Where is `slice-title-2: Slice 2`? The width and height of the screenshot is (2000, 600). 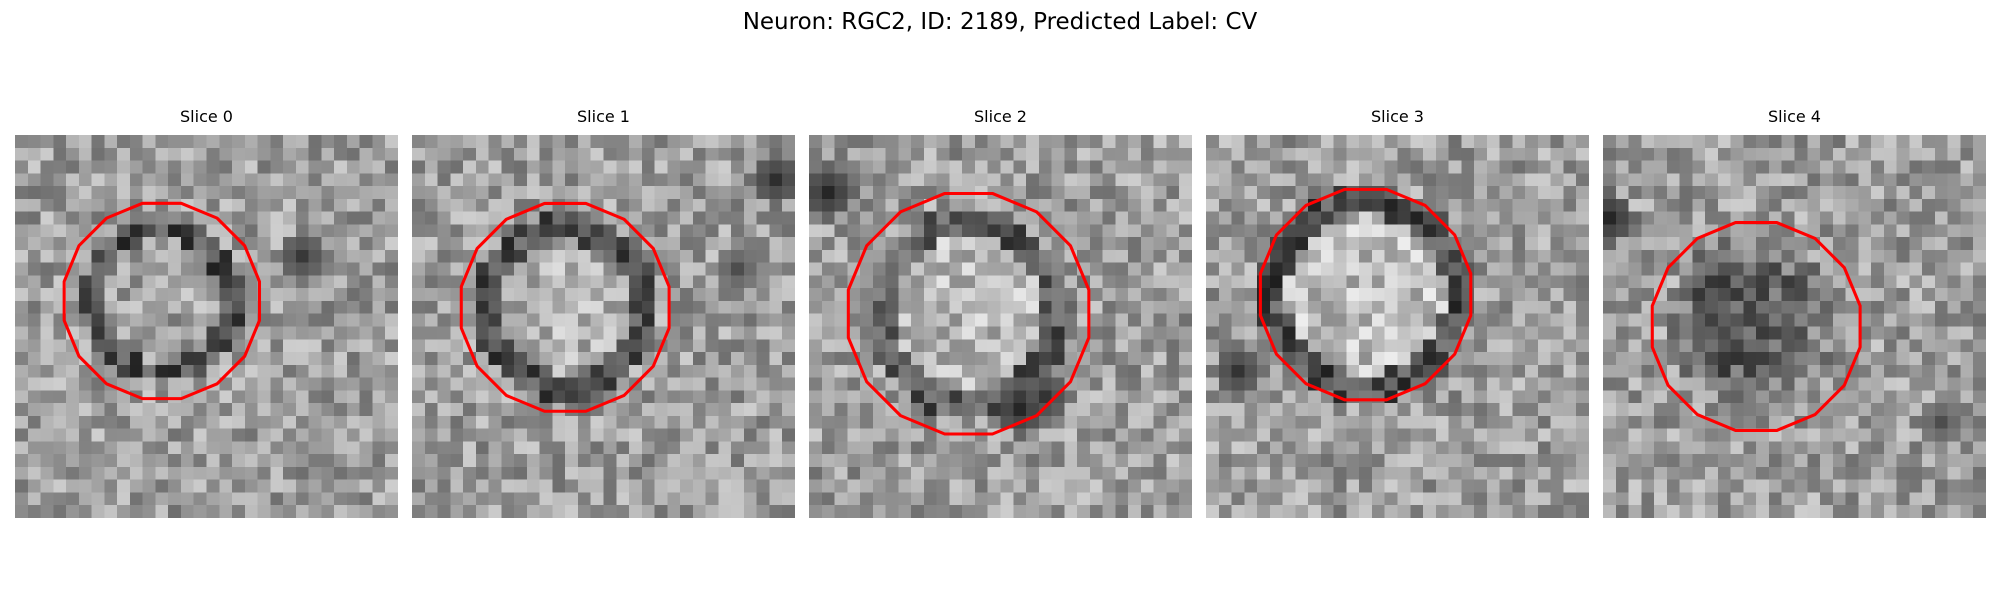 slice-title-2: Slice 2 is located at coordinates (1000, 116).